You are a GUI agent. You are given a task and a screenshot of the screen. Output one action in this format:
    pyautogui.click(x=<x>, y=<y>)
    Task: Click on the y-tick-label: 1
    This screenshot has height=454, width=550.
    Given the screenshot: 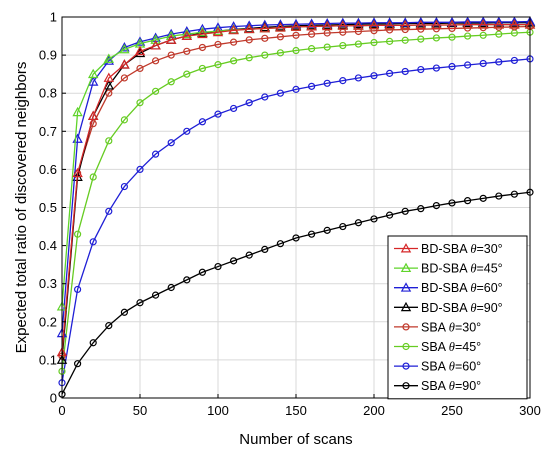 What is the action you would take?
    pyautogui.click(x=53, y=17)
    